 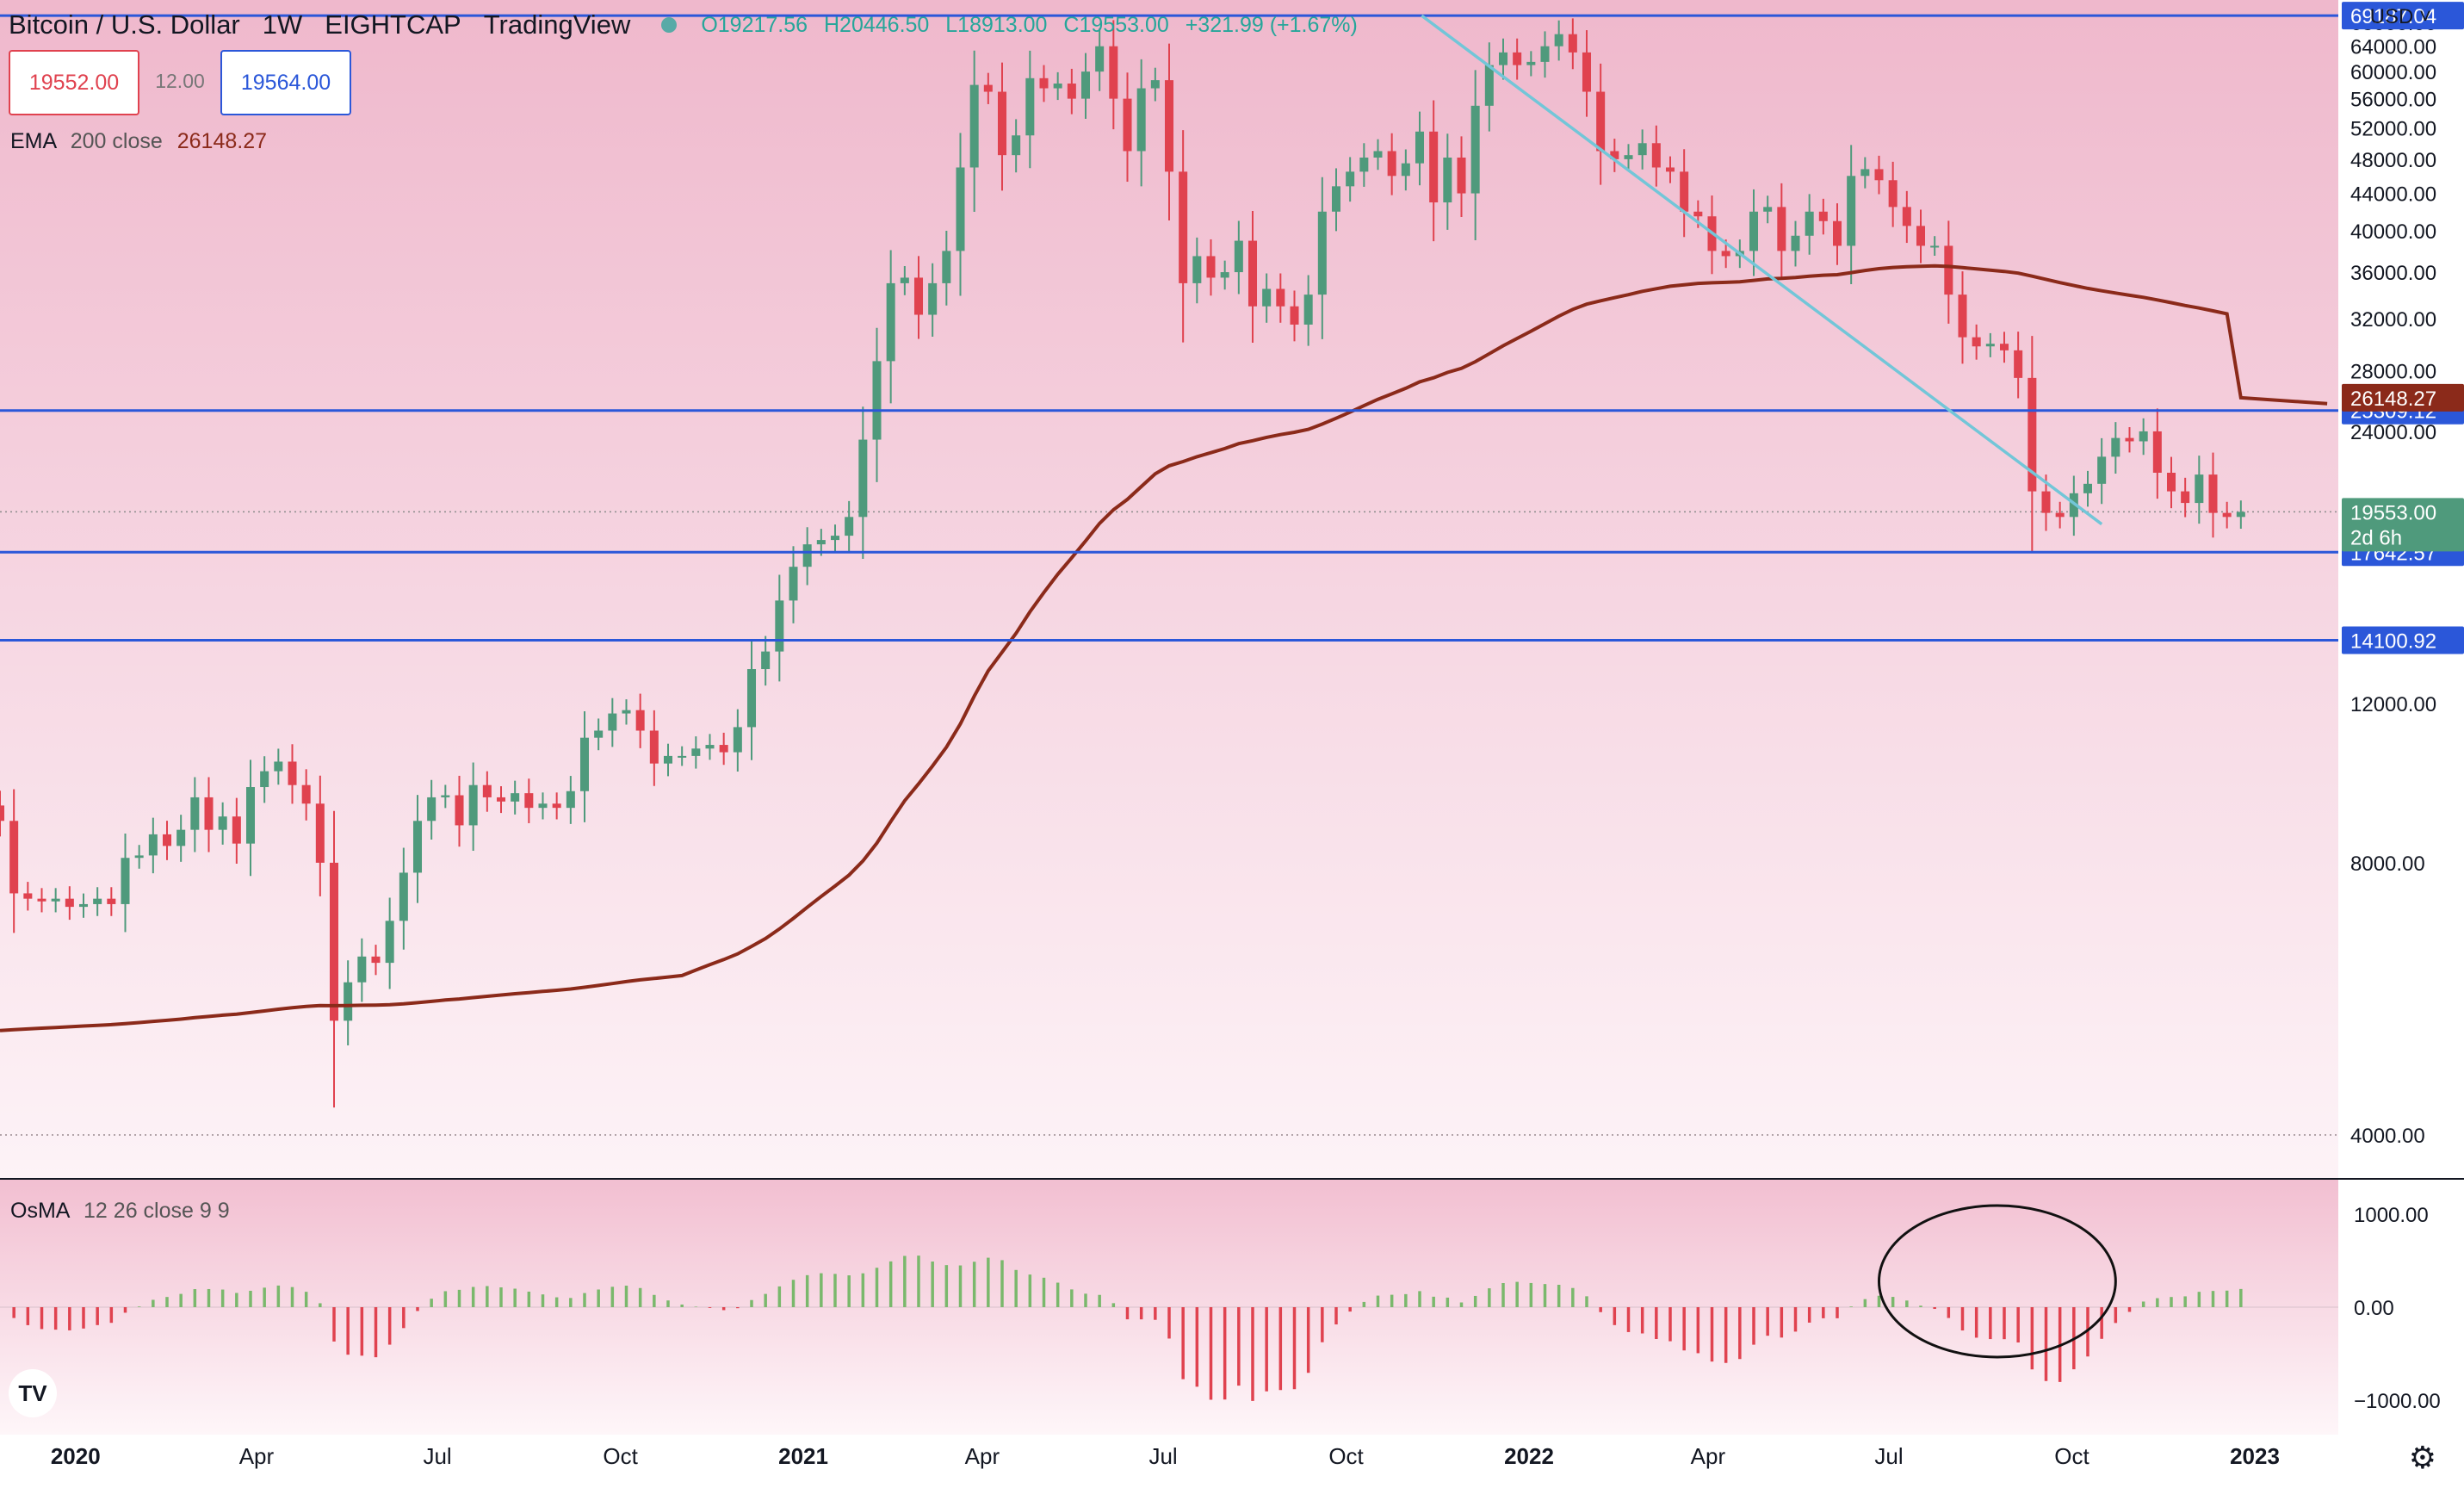 I want to click on gear-icon: ⚙, so click(x=2422, y=1458).